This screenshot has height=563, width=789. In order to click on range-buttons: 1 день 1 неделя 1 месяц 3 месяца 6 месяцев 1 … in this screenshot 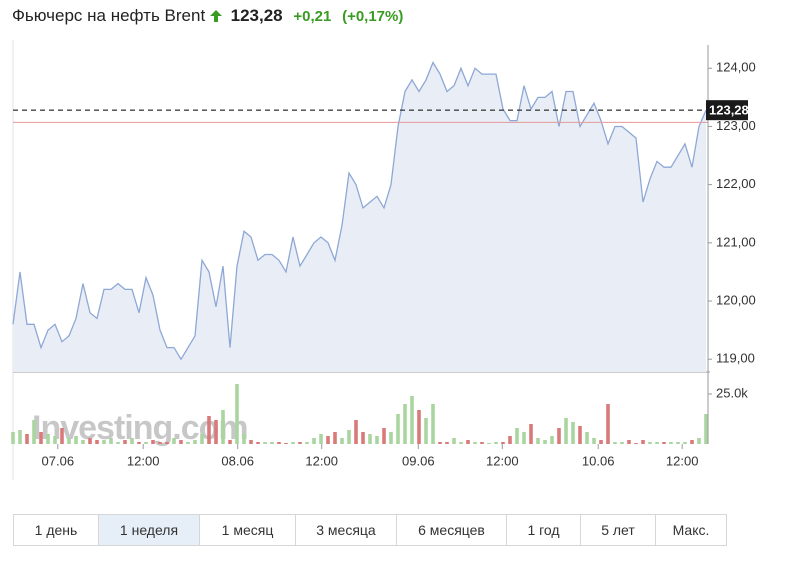, I will do `click(370, 530)`.